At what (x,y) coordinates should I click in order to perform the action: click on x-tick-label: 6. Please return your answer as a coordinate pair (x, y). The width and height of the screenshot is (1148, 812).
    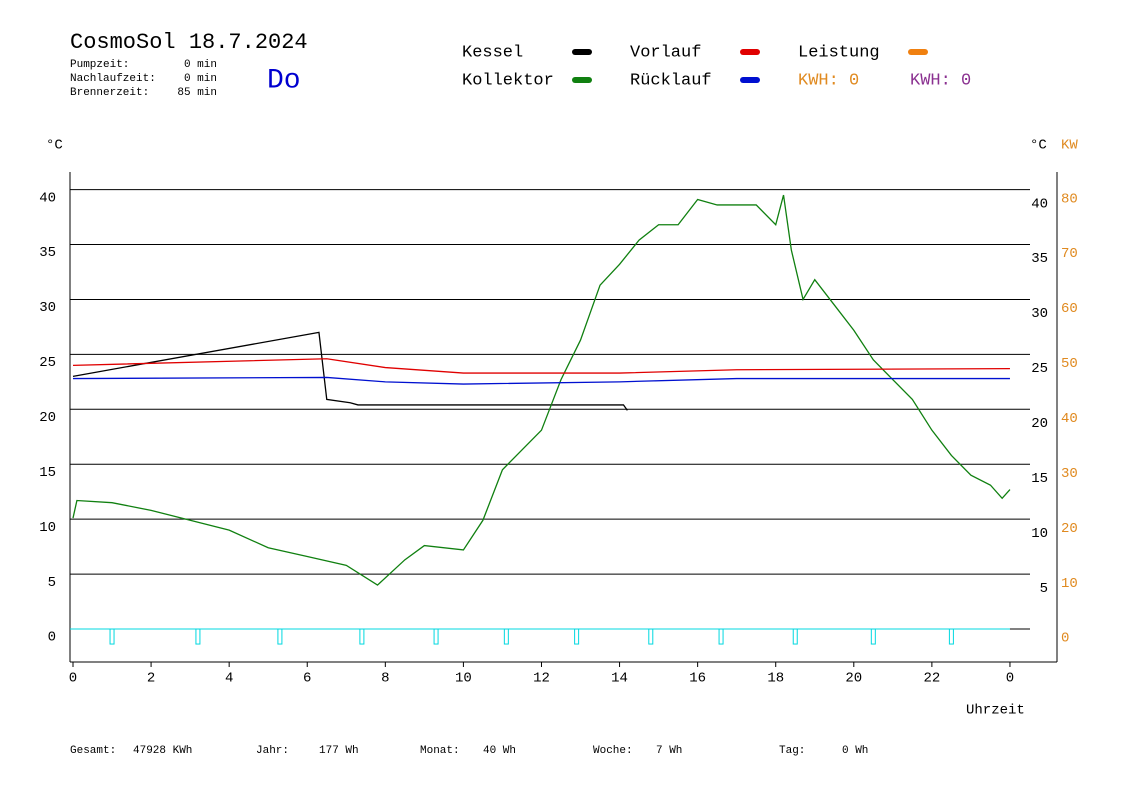
    Looking at the image, I should click on (307, 679).